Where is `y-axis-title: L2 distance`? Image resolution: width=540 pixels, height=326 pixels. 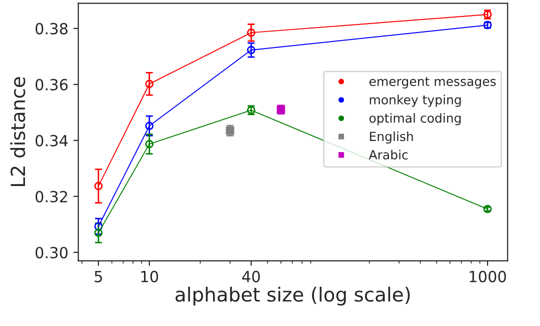
y-axis-title: L2 distance is located at coordinates (18, 131).